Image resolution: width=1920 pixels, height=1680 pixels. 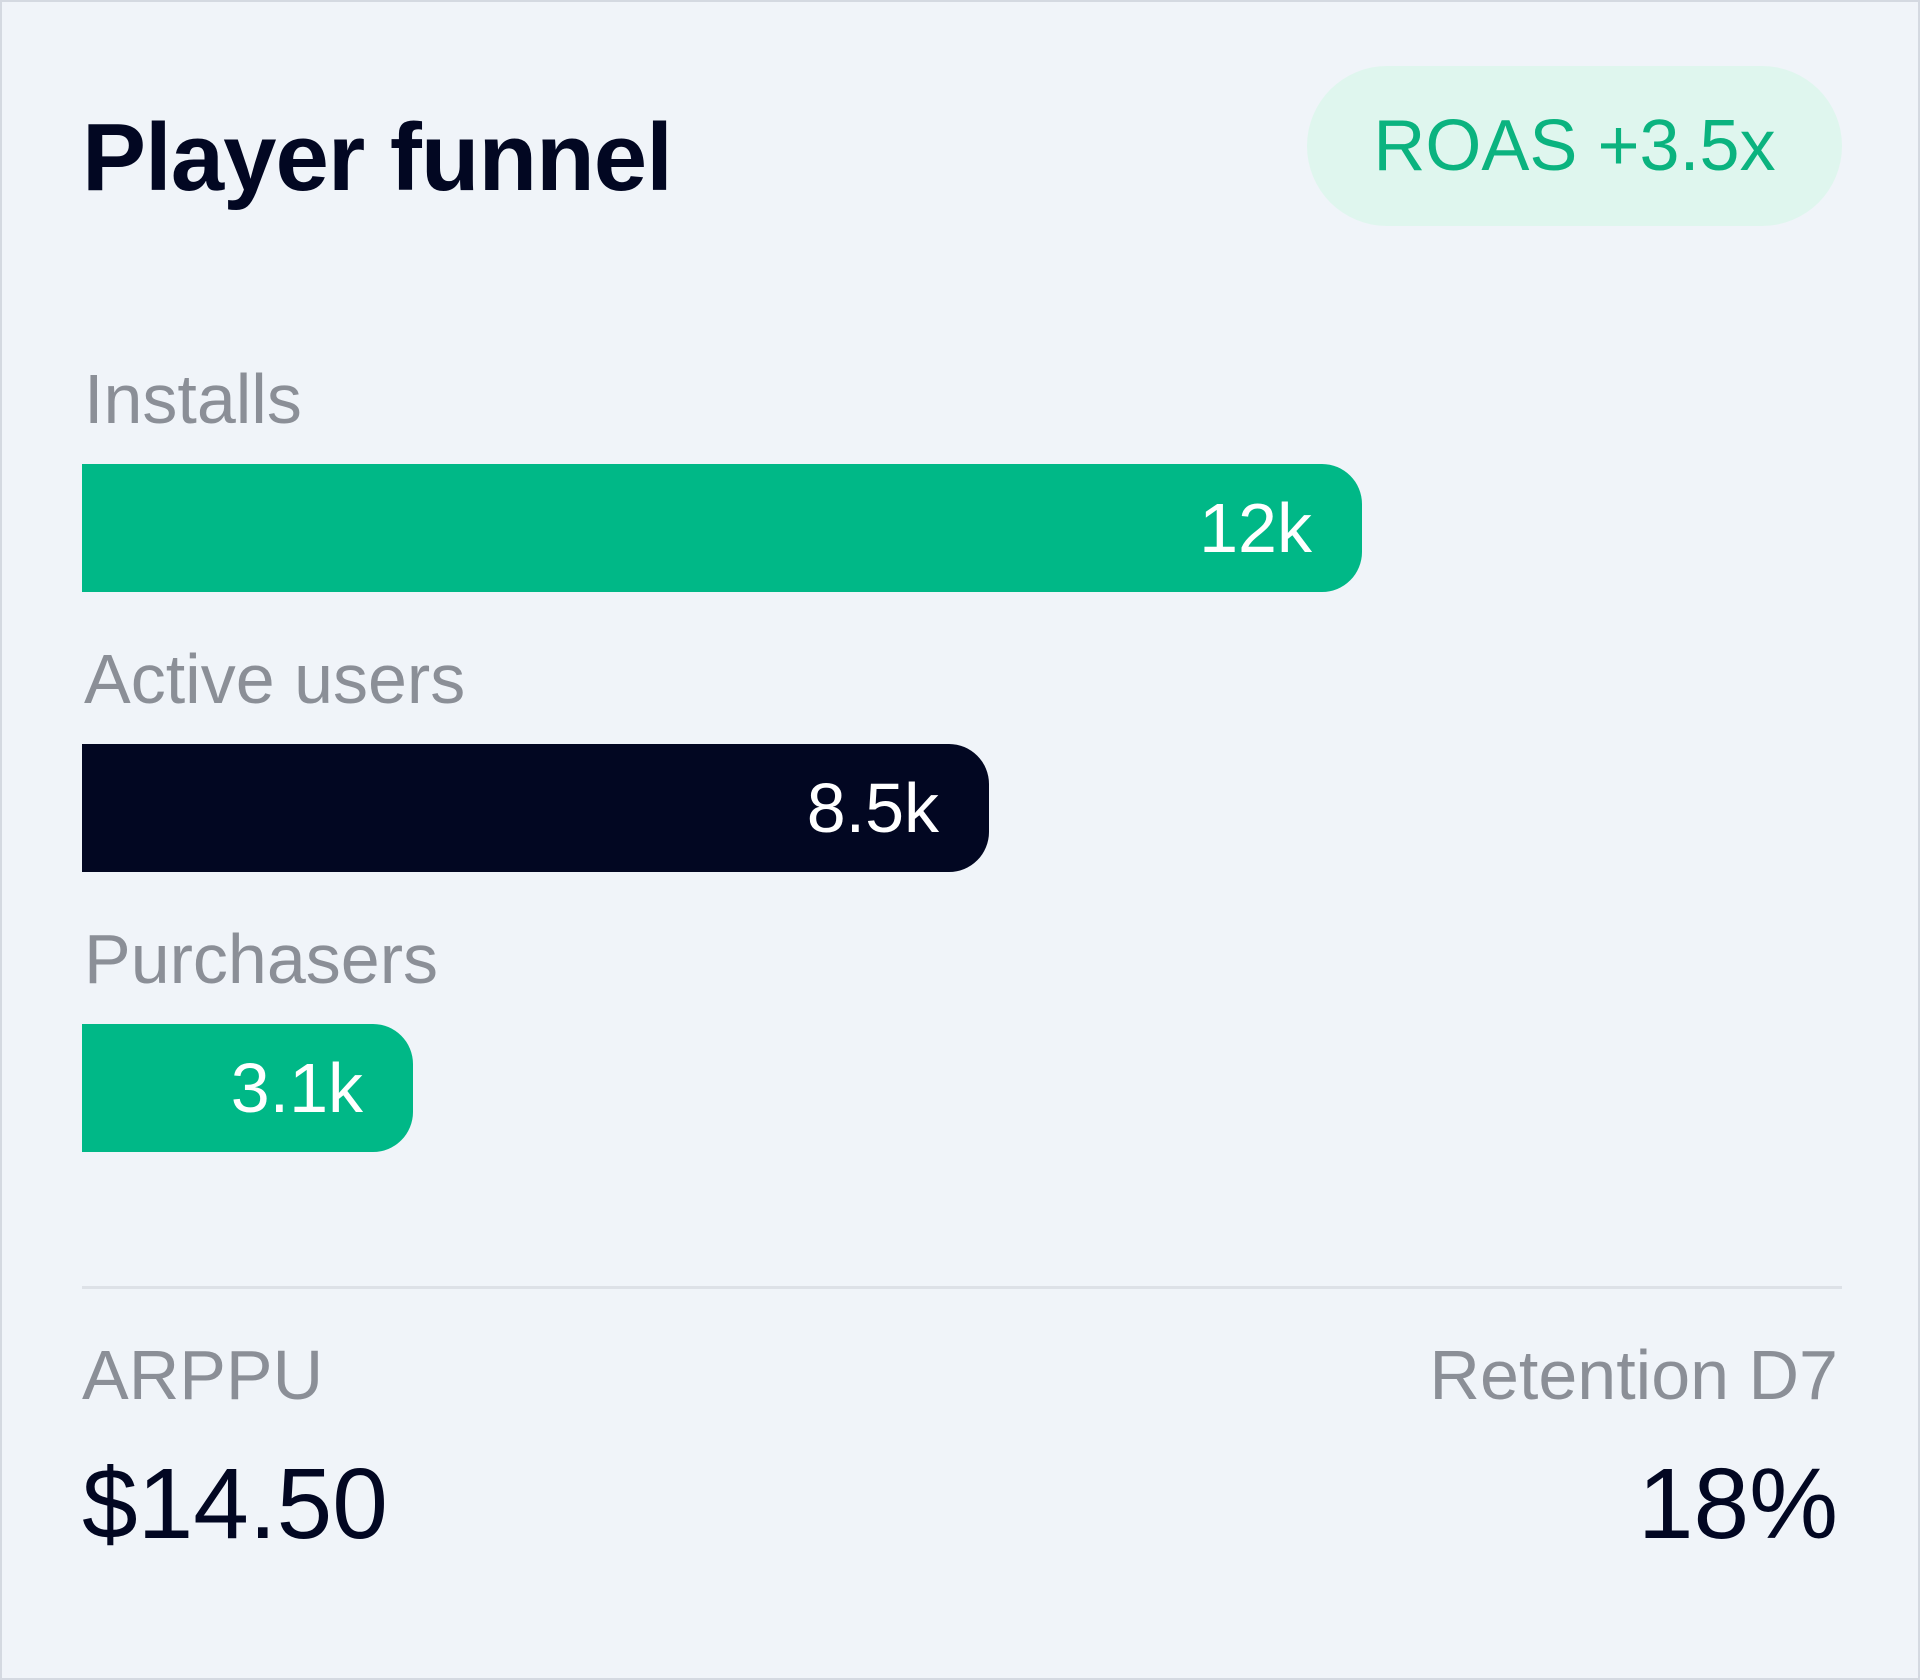 What do you see at coordinates (377, 157) in the screenshot?
I see `card-title: Player funnel` at bounding box center [377, 157].